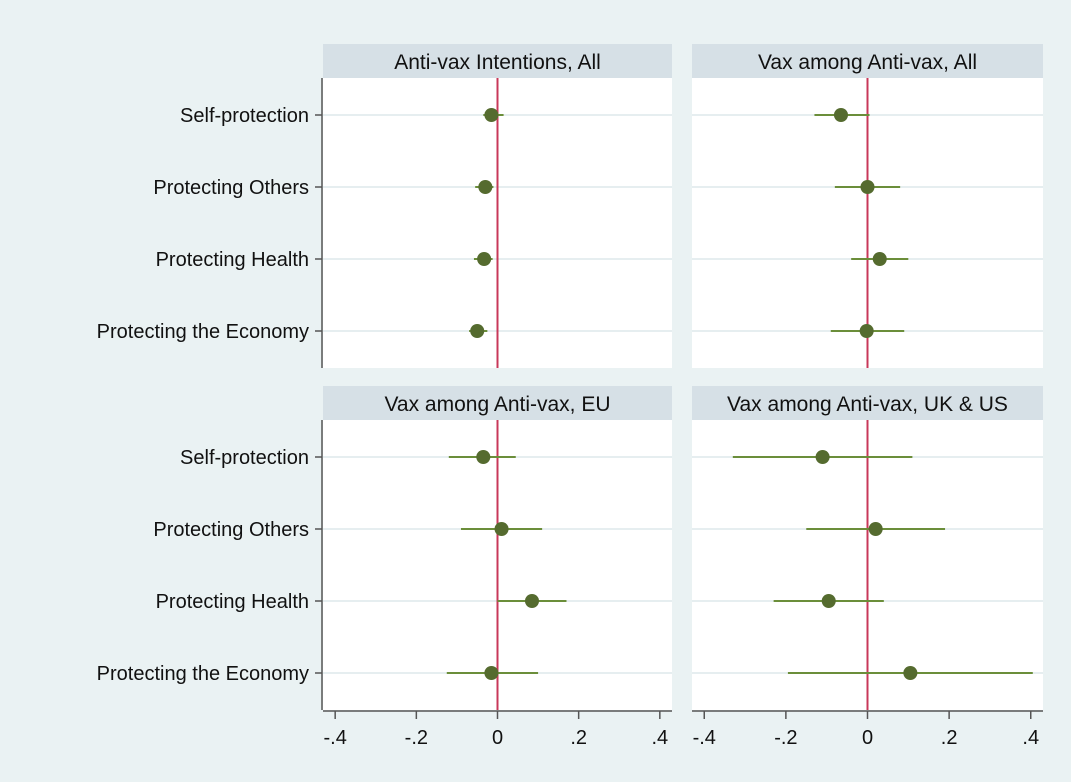  I want to click on panel-2: Vax among Anti-vax, All, so click(867, 206).